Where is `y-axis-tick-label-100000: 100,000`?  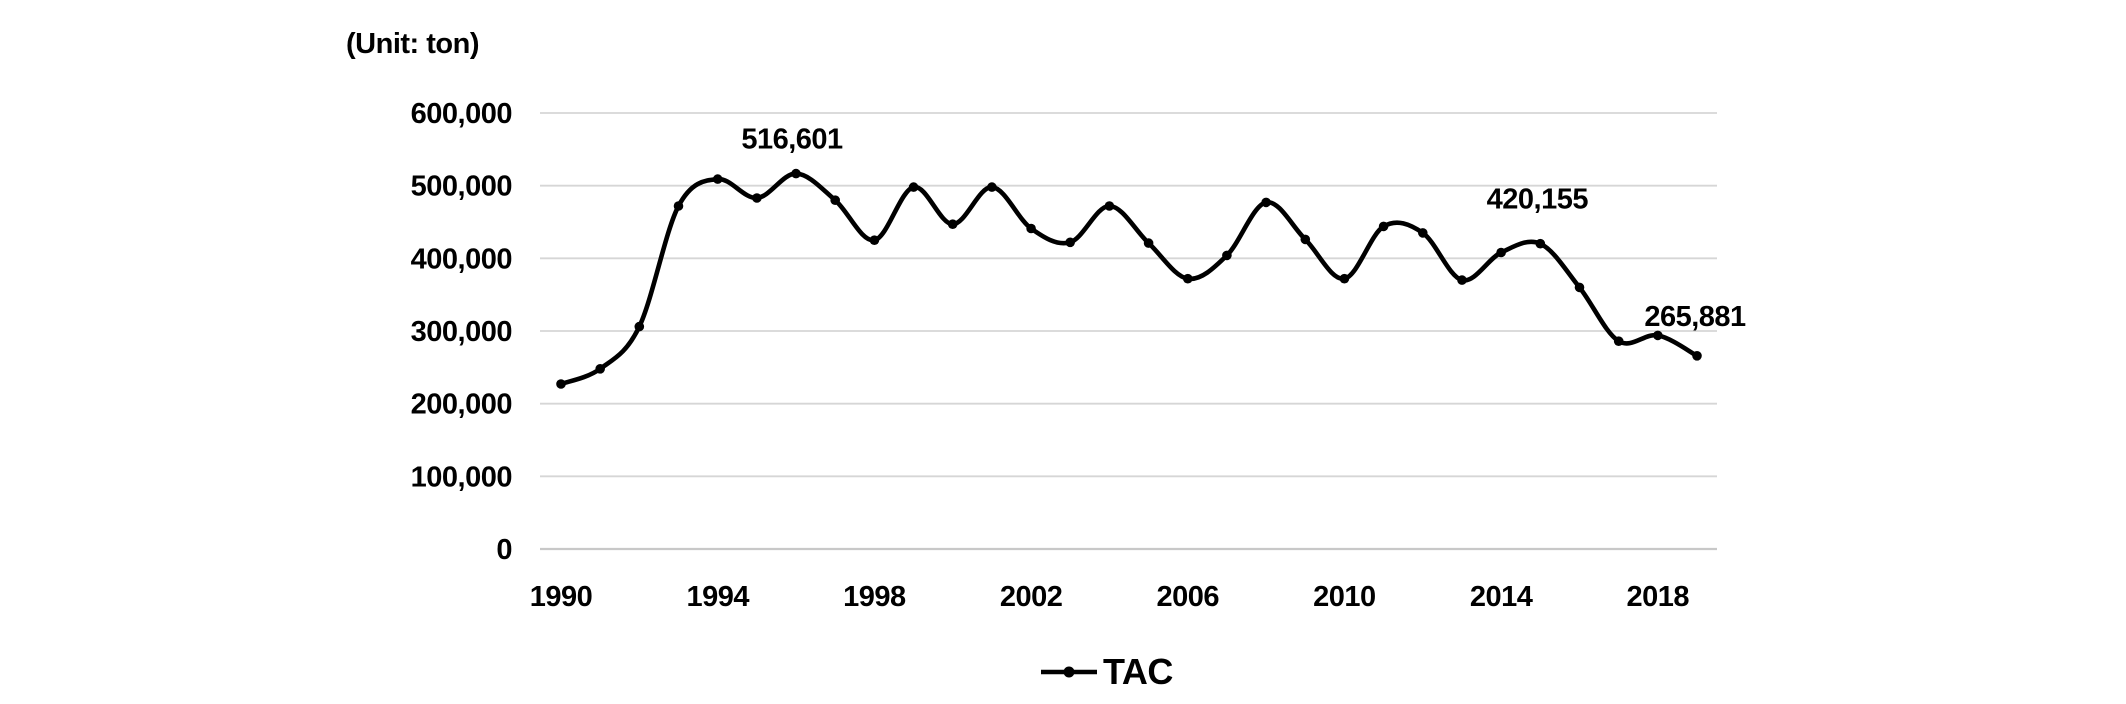 y-axis-tick-label-100000: 100,000 is located at coordinates (461, 477).